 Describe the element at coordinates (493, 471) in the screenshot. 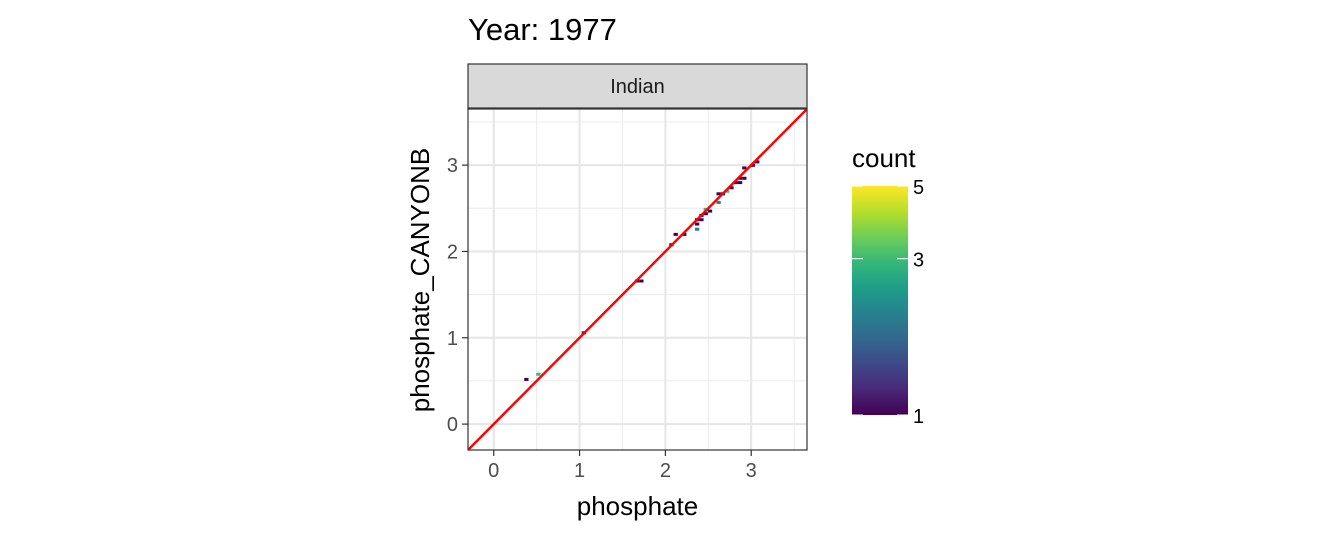

I see `x-tick-label: 0` at that location.